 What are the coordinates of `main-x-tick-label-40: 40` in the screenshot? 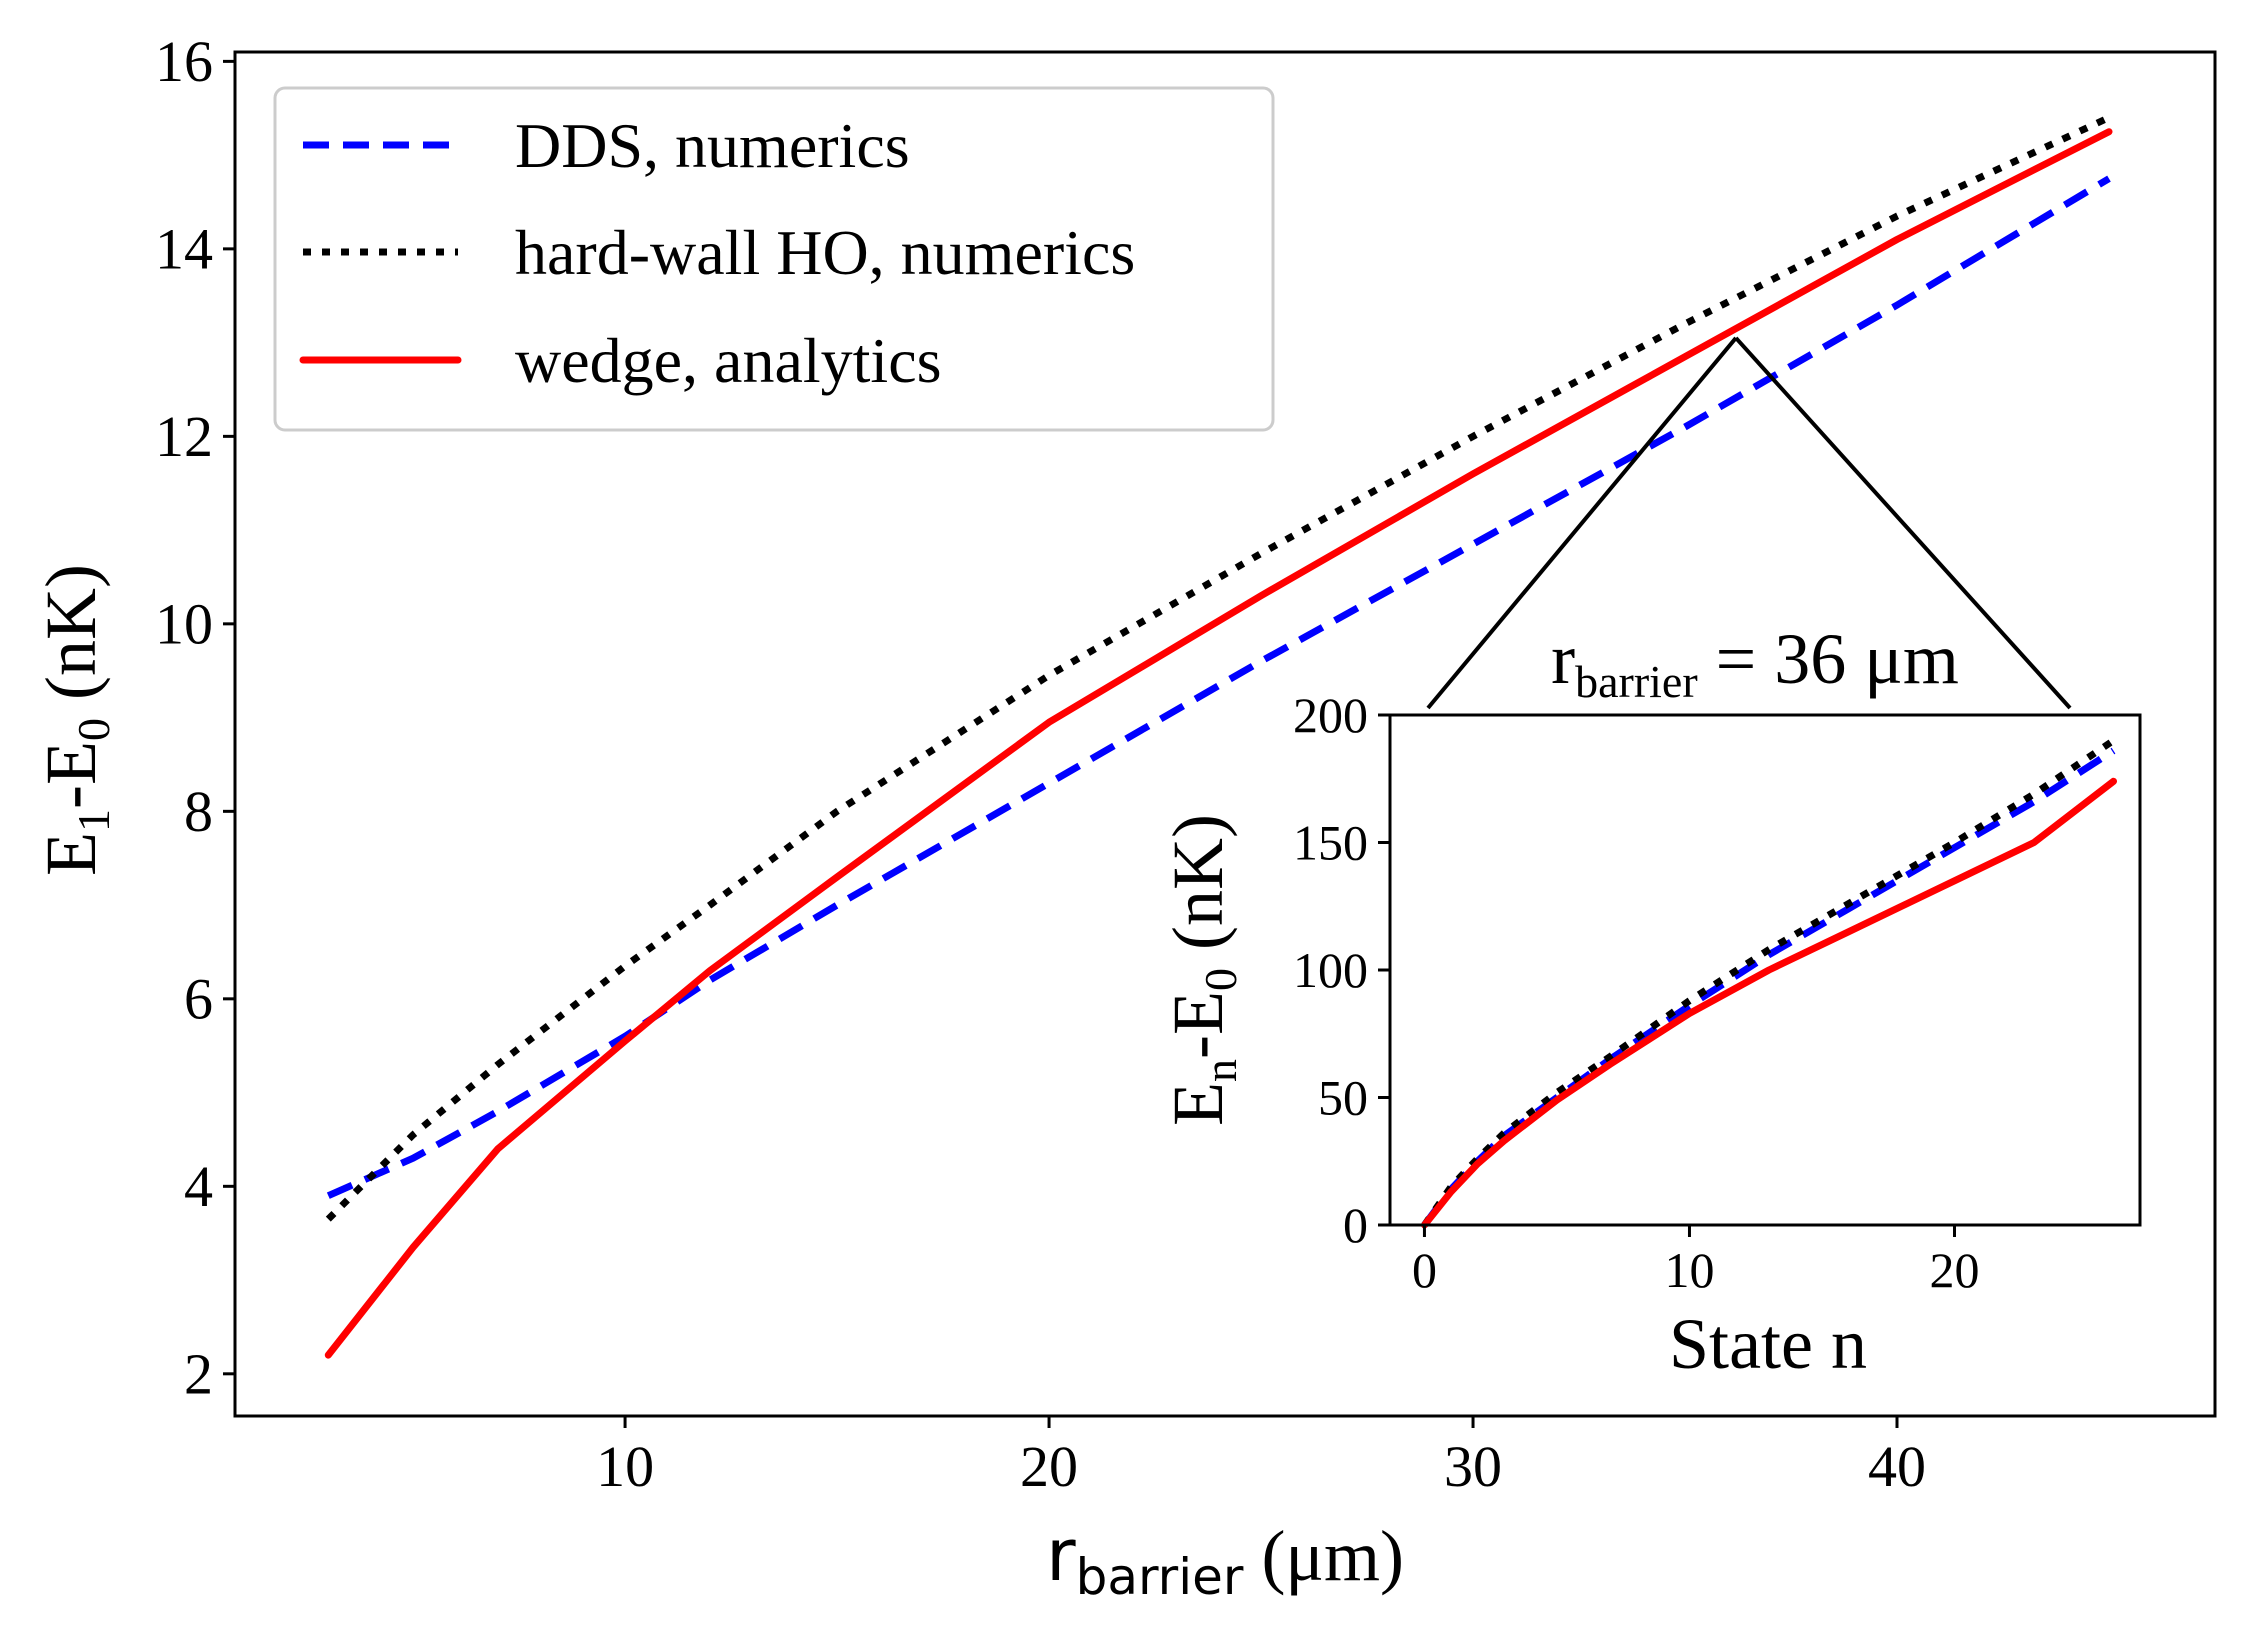 It's located at (1897, 1466).